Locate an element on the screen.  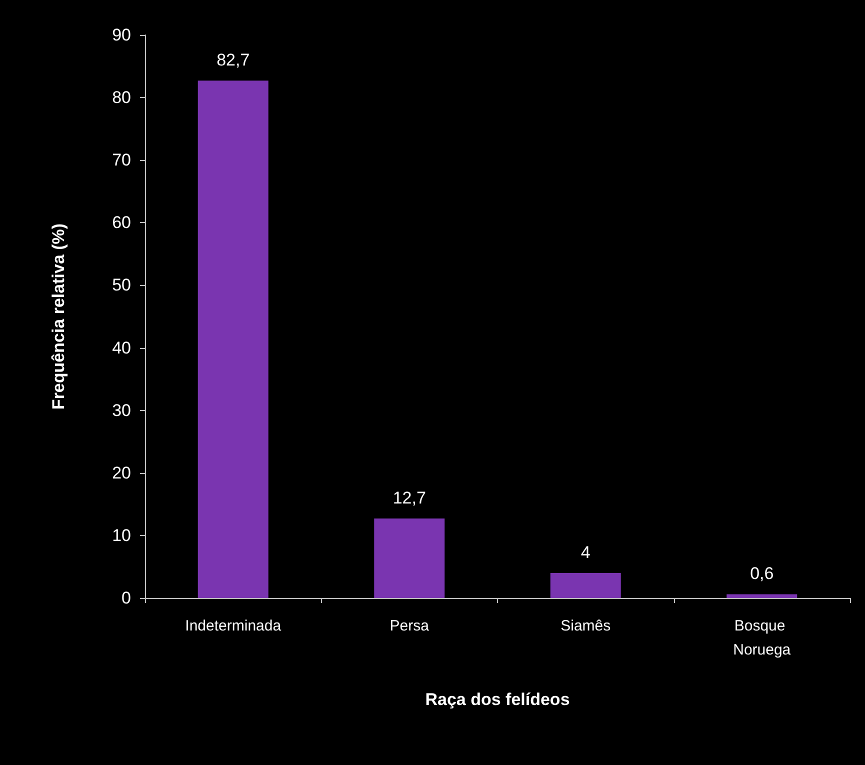
x-tick-label: Siamês is located at coordinates (585, 626).